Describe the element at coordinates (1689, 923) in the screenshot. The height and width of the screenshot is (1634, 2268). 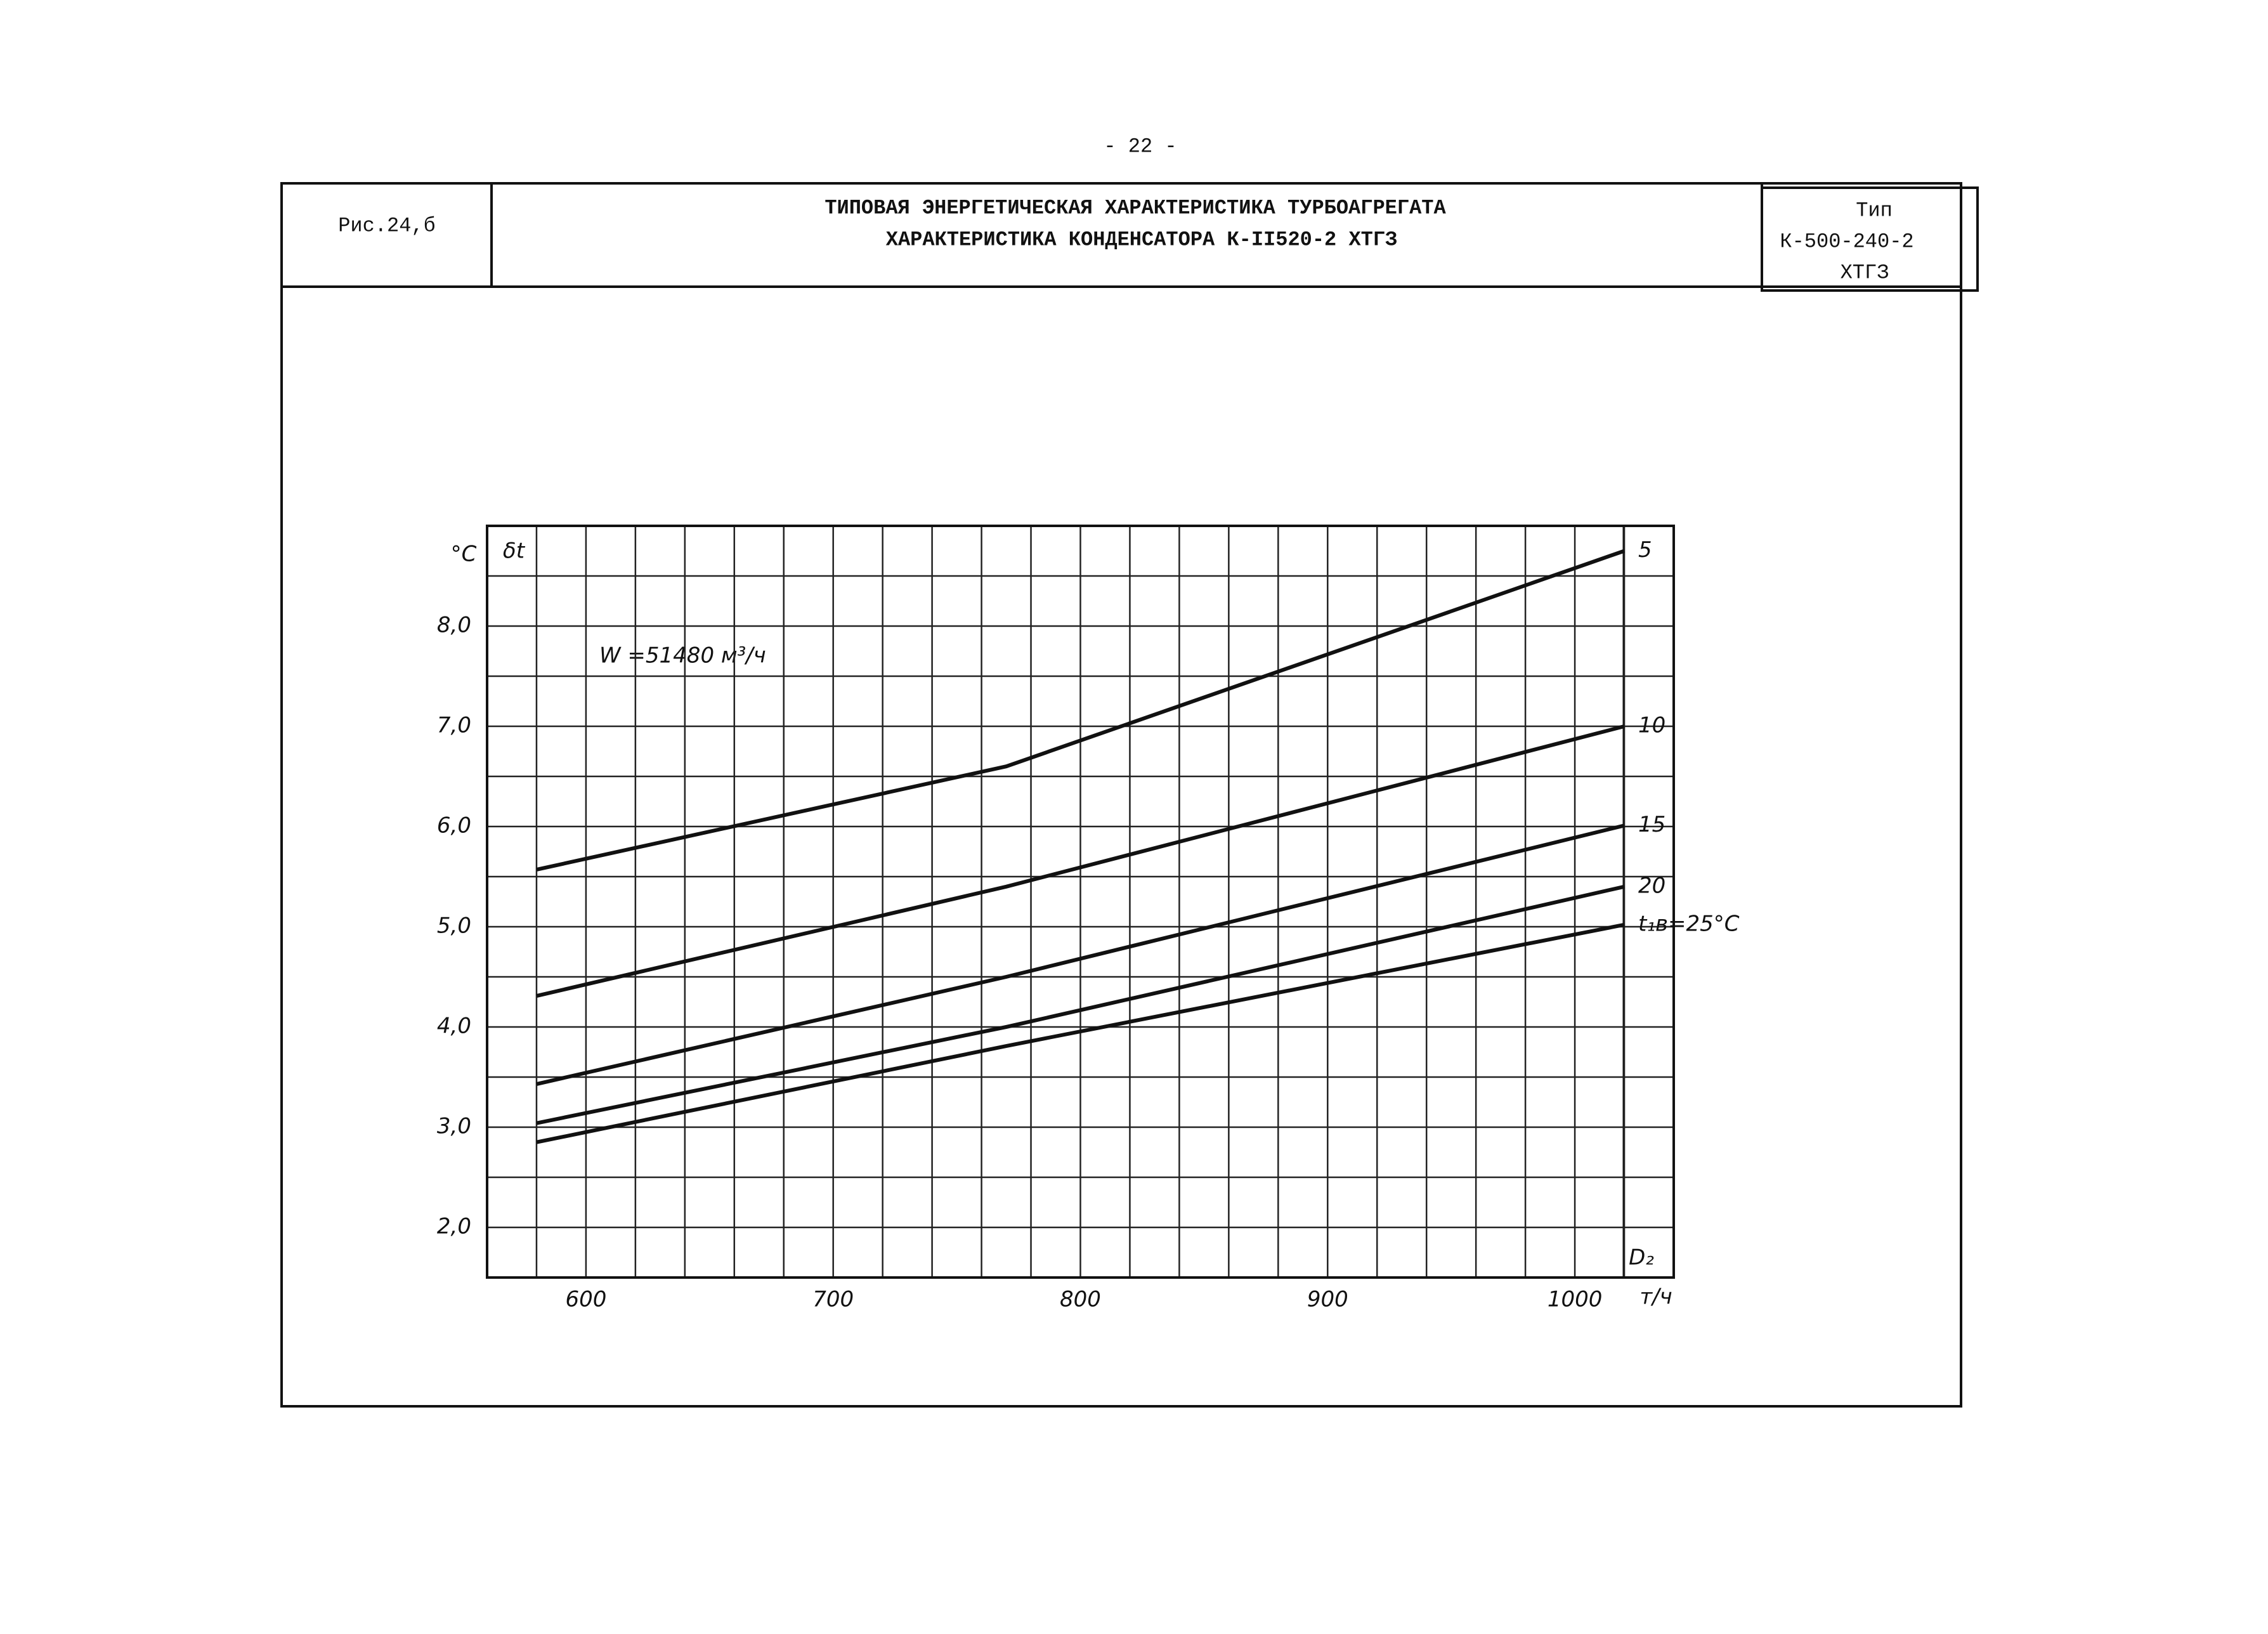
I see `series-label: t₁в=25°C` at that location.